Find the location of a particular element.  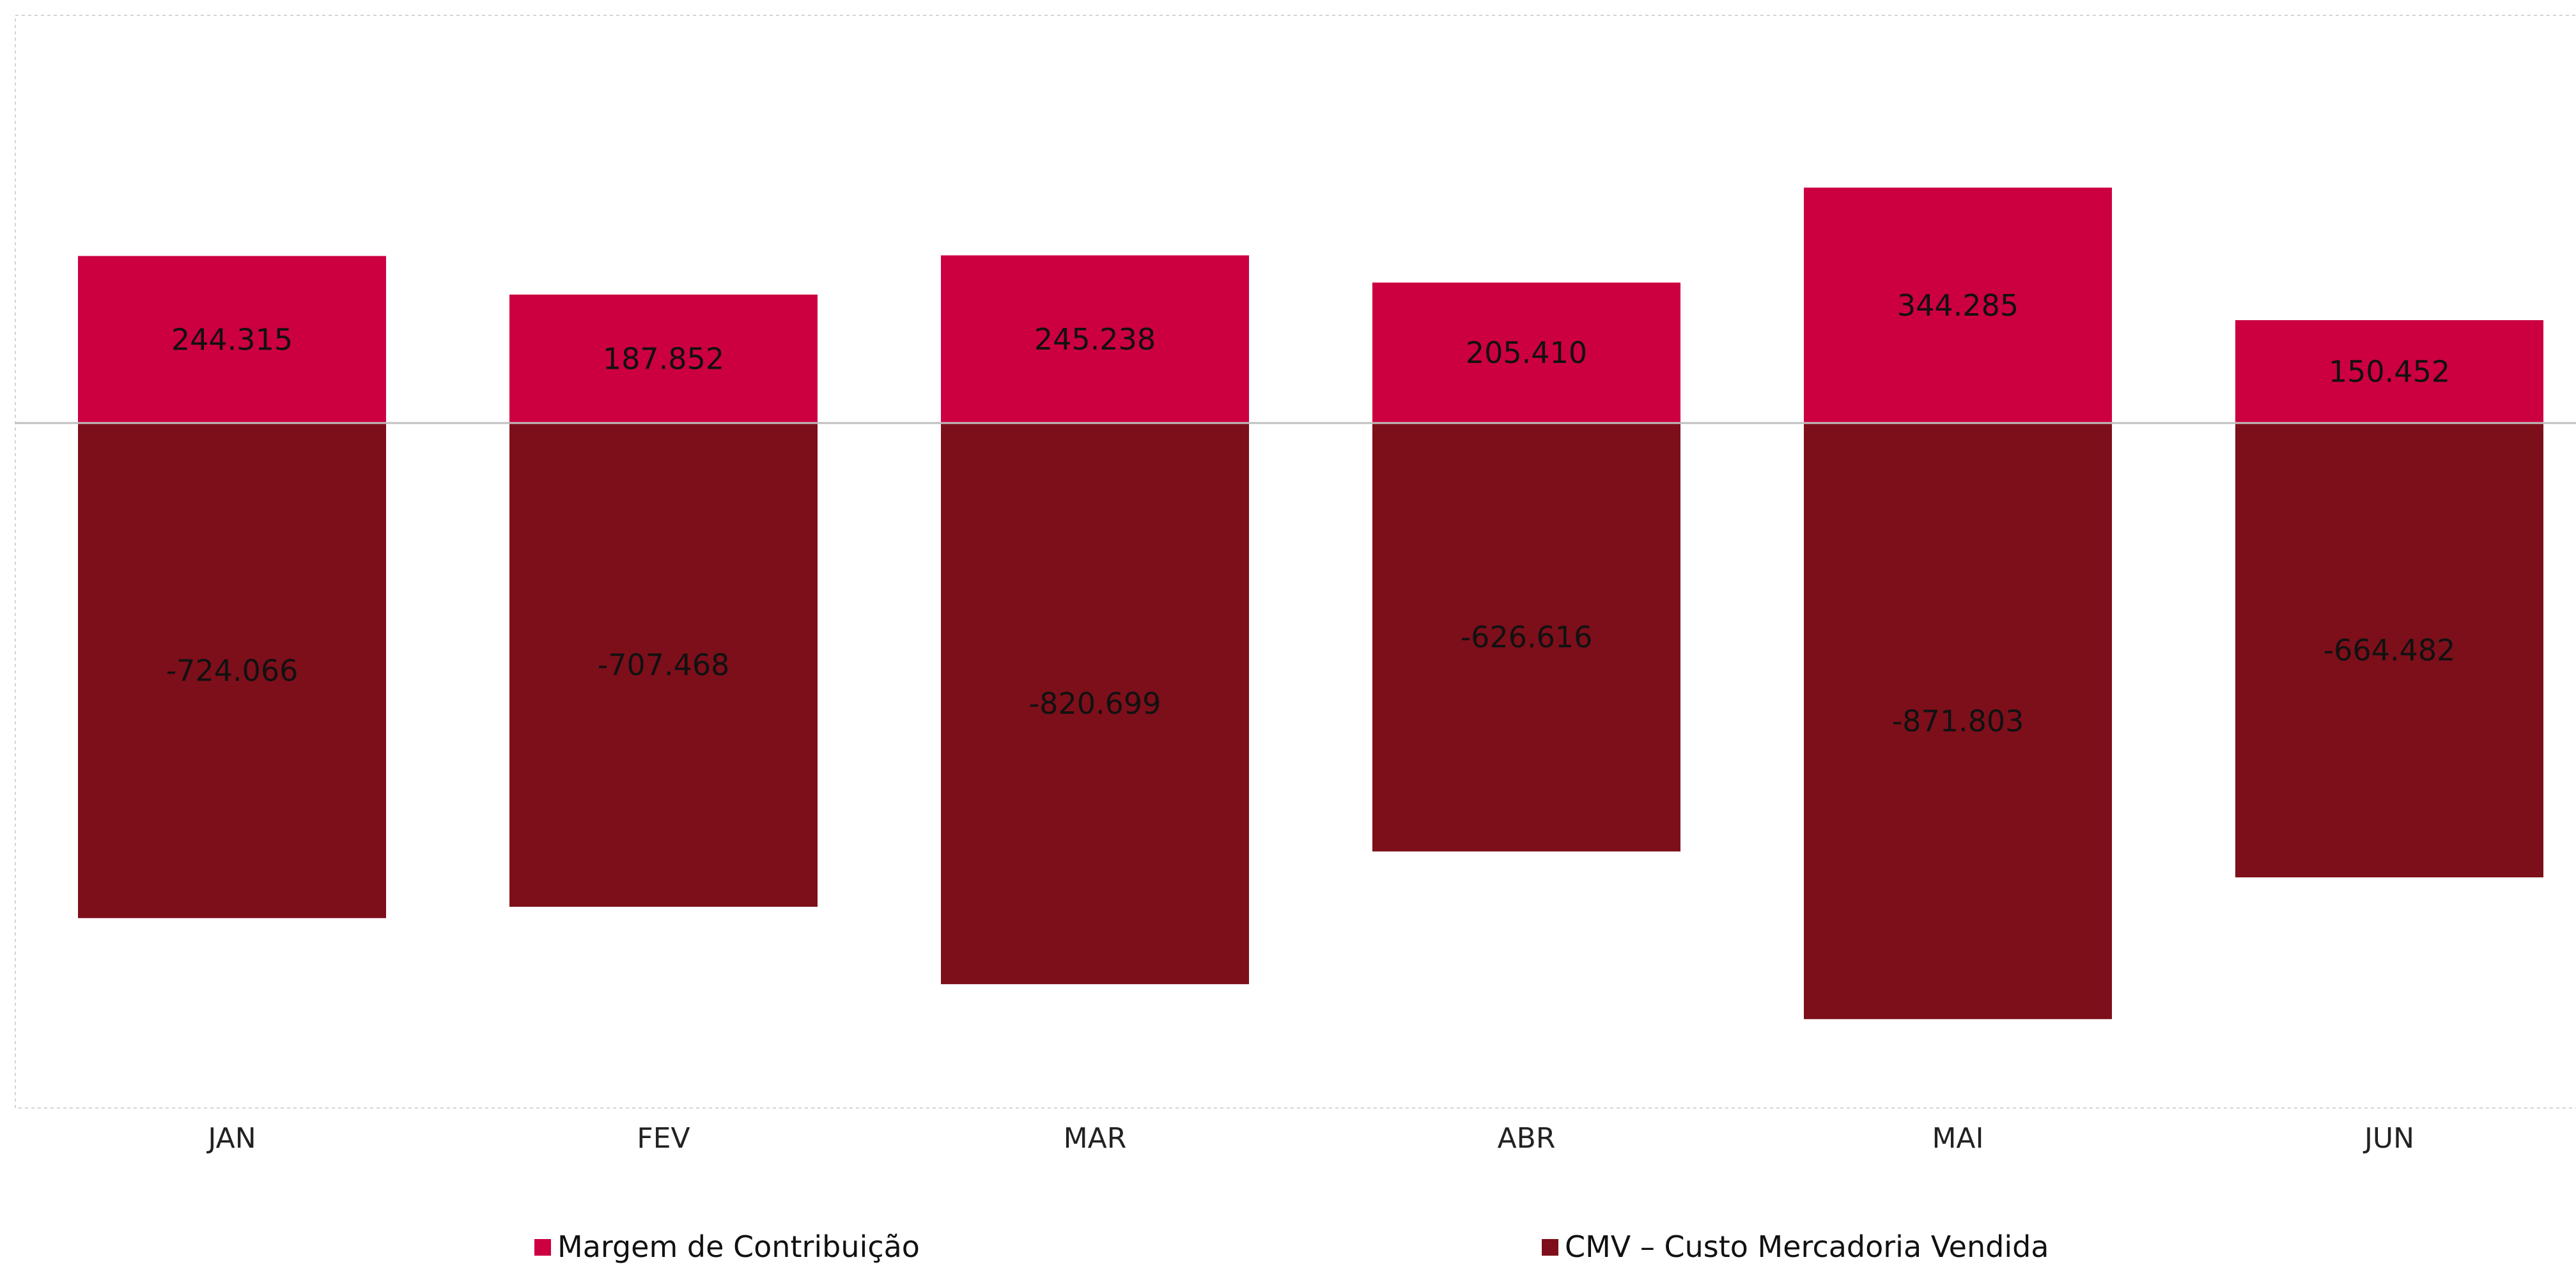

bar-cmv-mar is located at coordinates (1095, 704).